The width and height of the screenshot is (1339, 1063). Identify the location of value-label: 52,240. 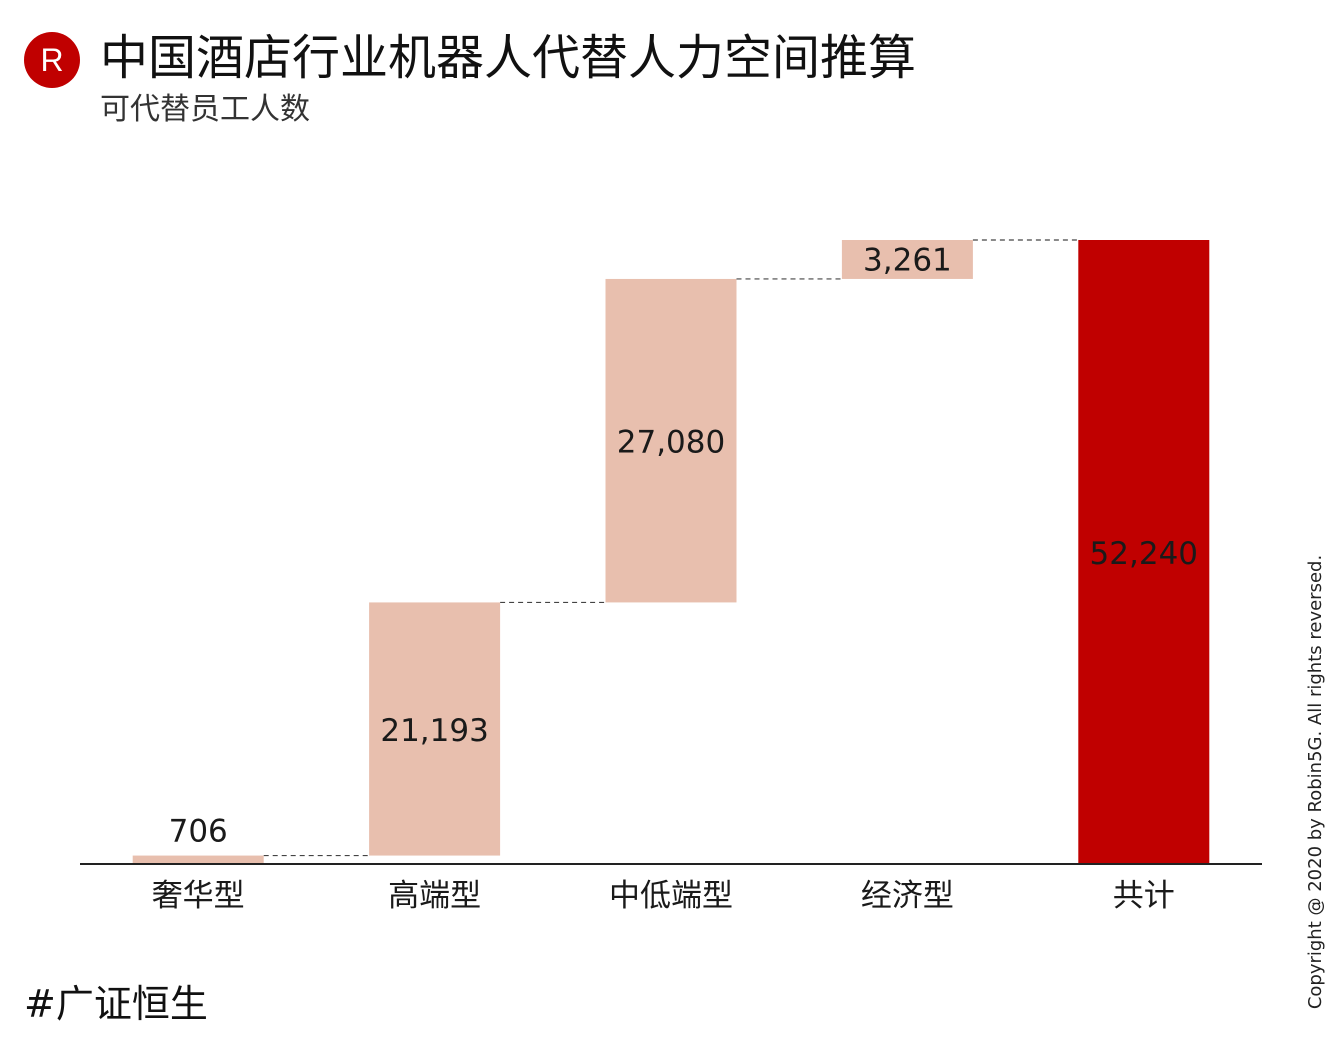
(1144, 554).